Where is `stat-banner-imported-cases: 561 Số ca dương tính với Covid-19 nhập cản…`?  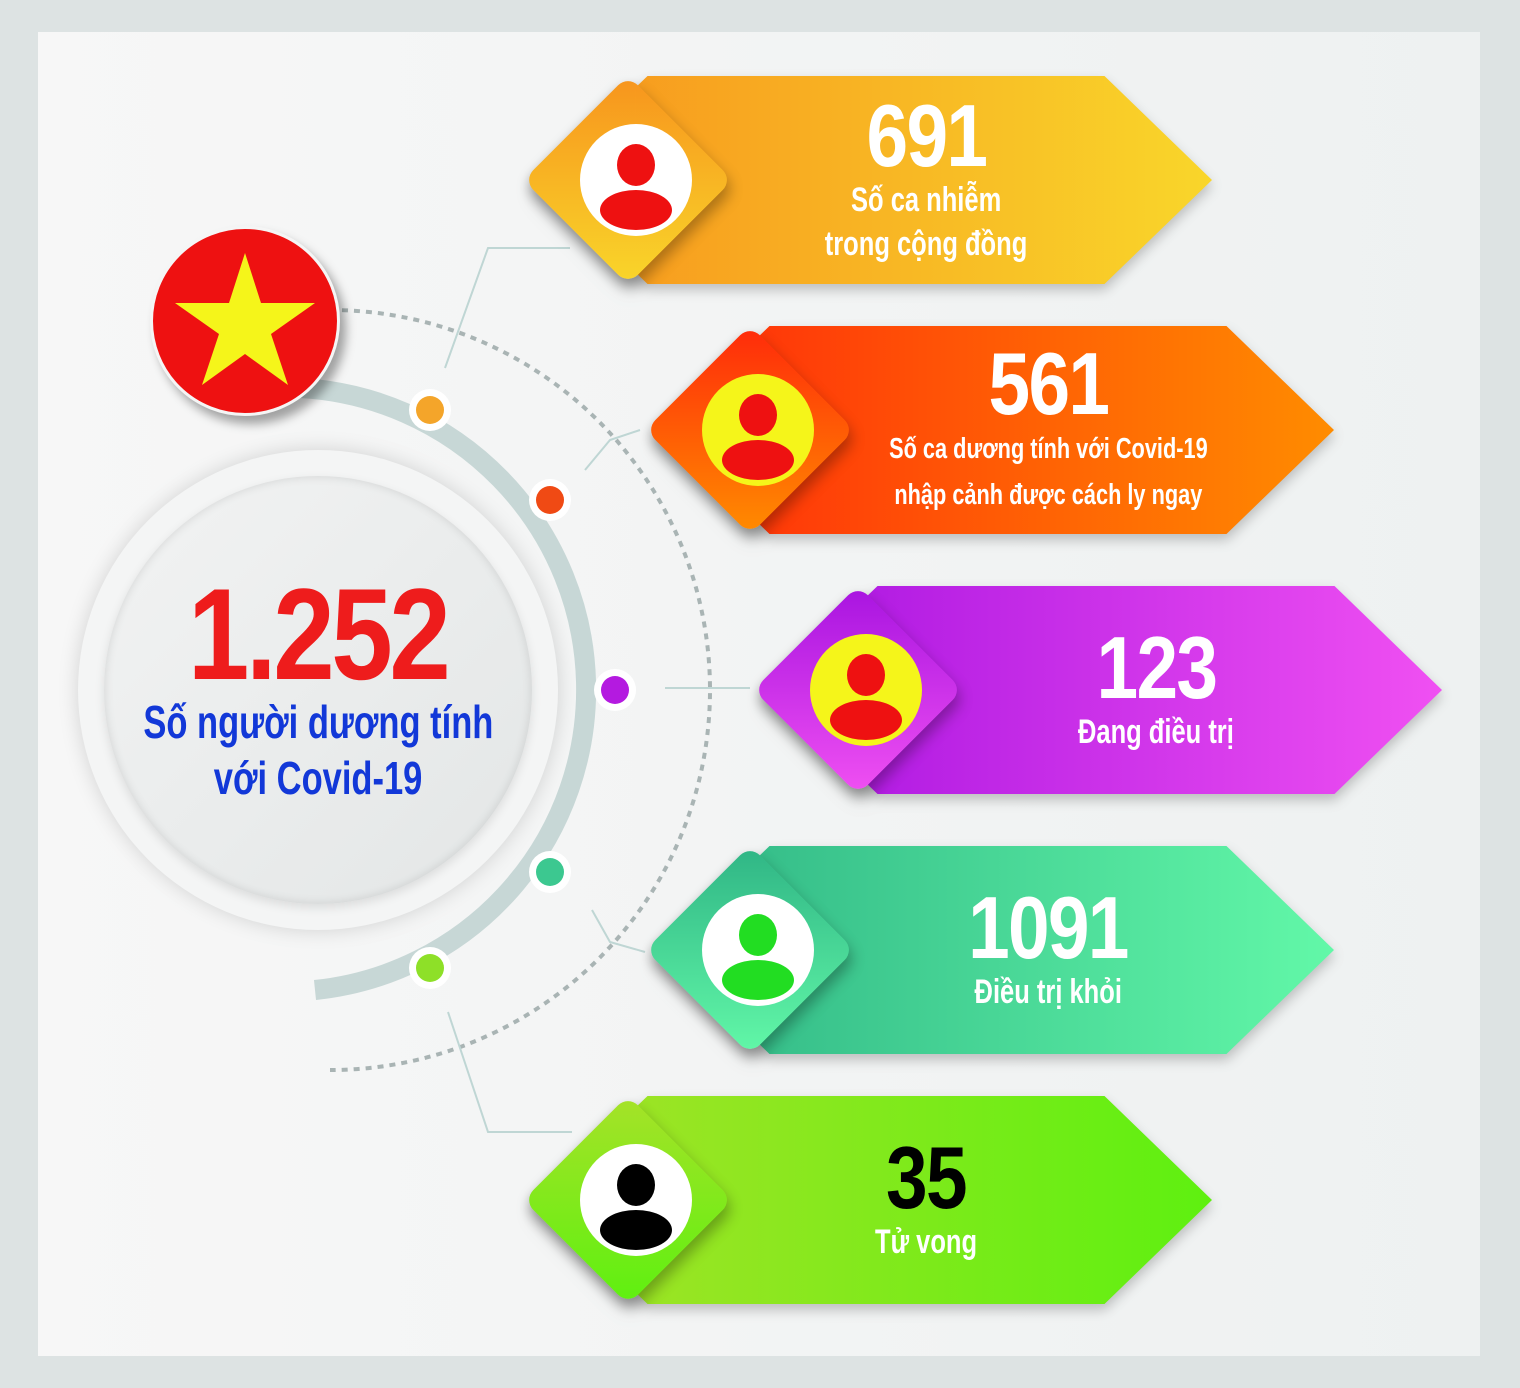
stat-banner-imported-cases: 561 Số ca dương tính với Covid-19 nhập cản… is located at coordinates (989, 430).